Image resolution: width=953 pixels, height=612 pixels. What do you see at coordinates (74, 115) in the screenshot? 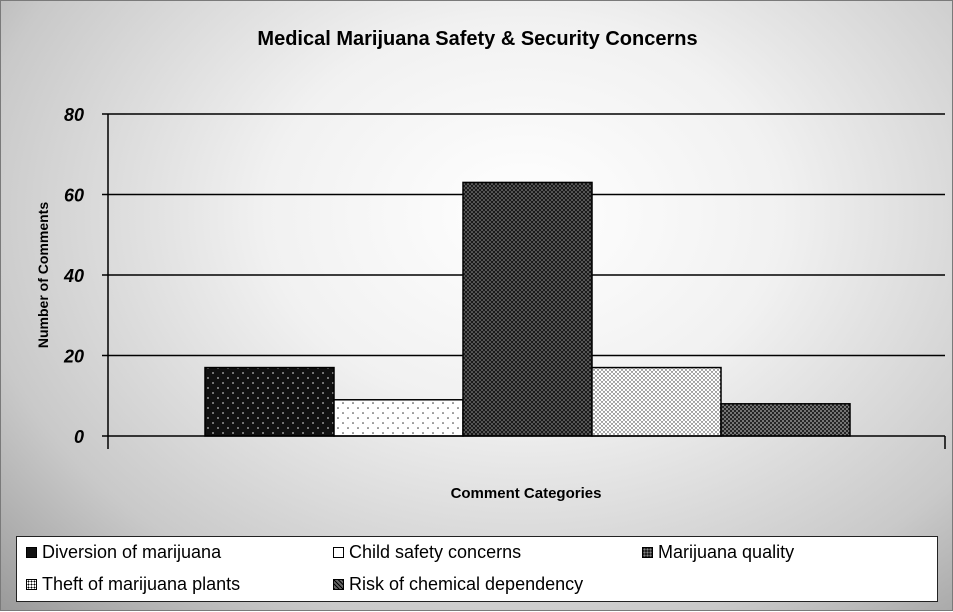
I see `y-tick-label: 80` at bounding box center [74, 115].